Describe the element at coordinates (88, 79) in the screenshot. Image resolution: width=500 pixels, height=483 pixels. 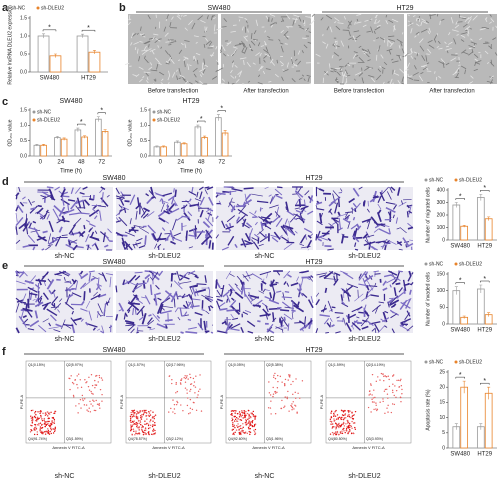
I see `x-tick-label: HT29` at that location.